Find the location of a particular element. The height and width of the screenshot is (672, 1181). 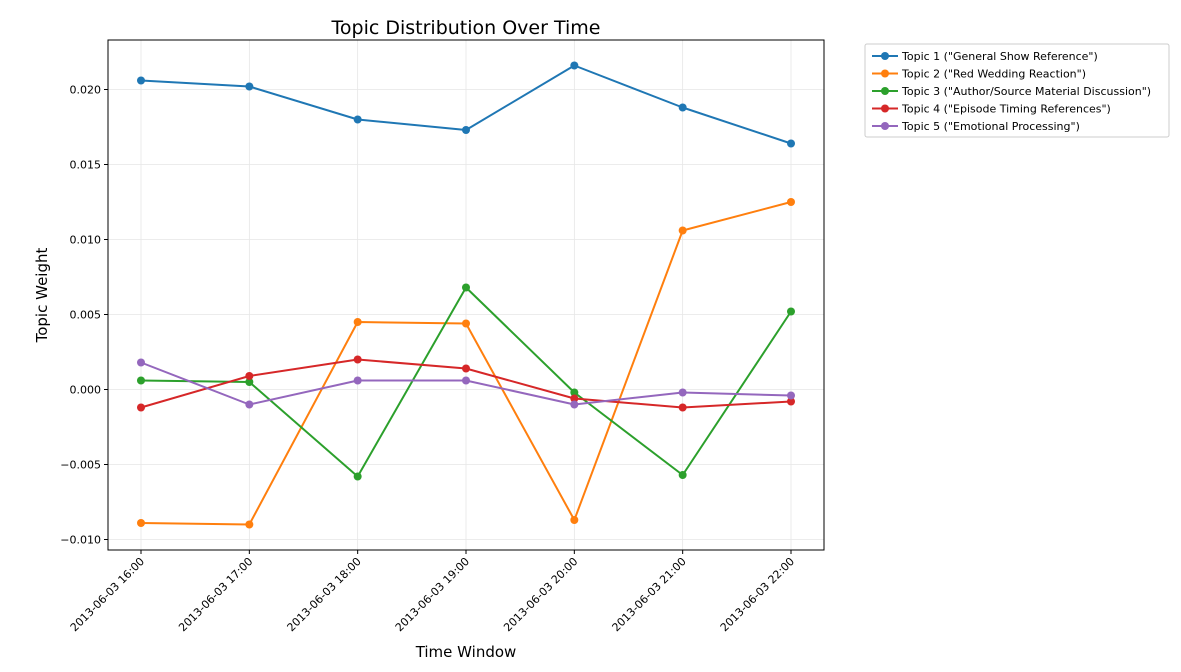

y-tick-label: 0.005 is located at coordinates (86, 315).